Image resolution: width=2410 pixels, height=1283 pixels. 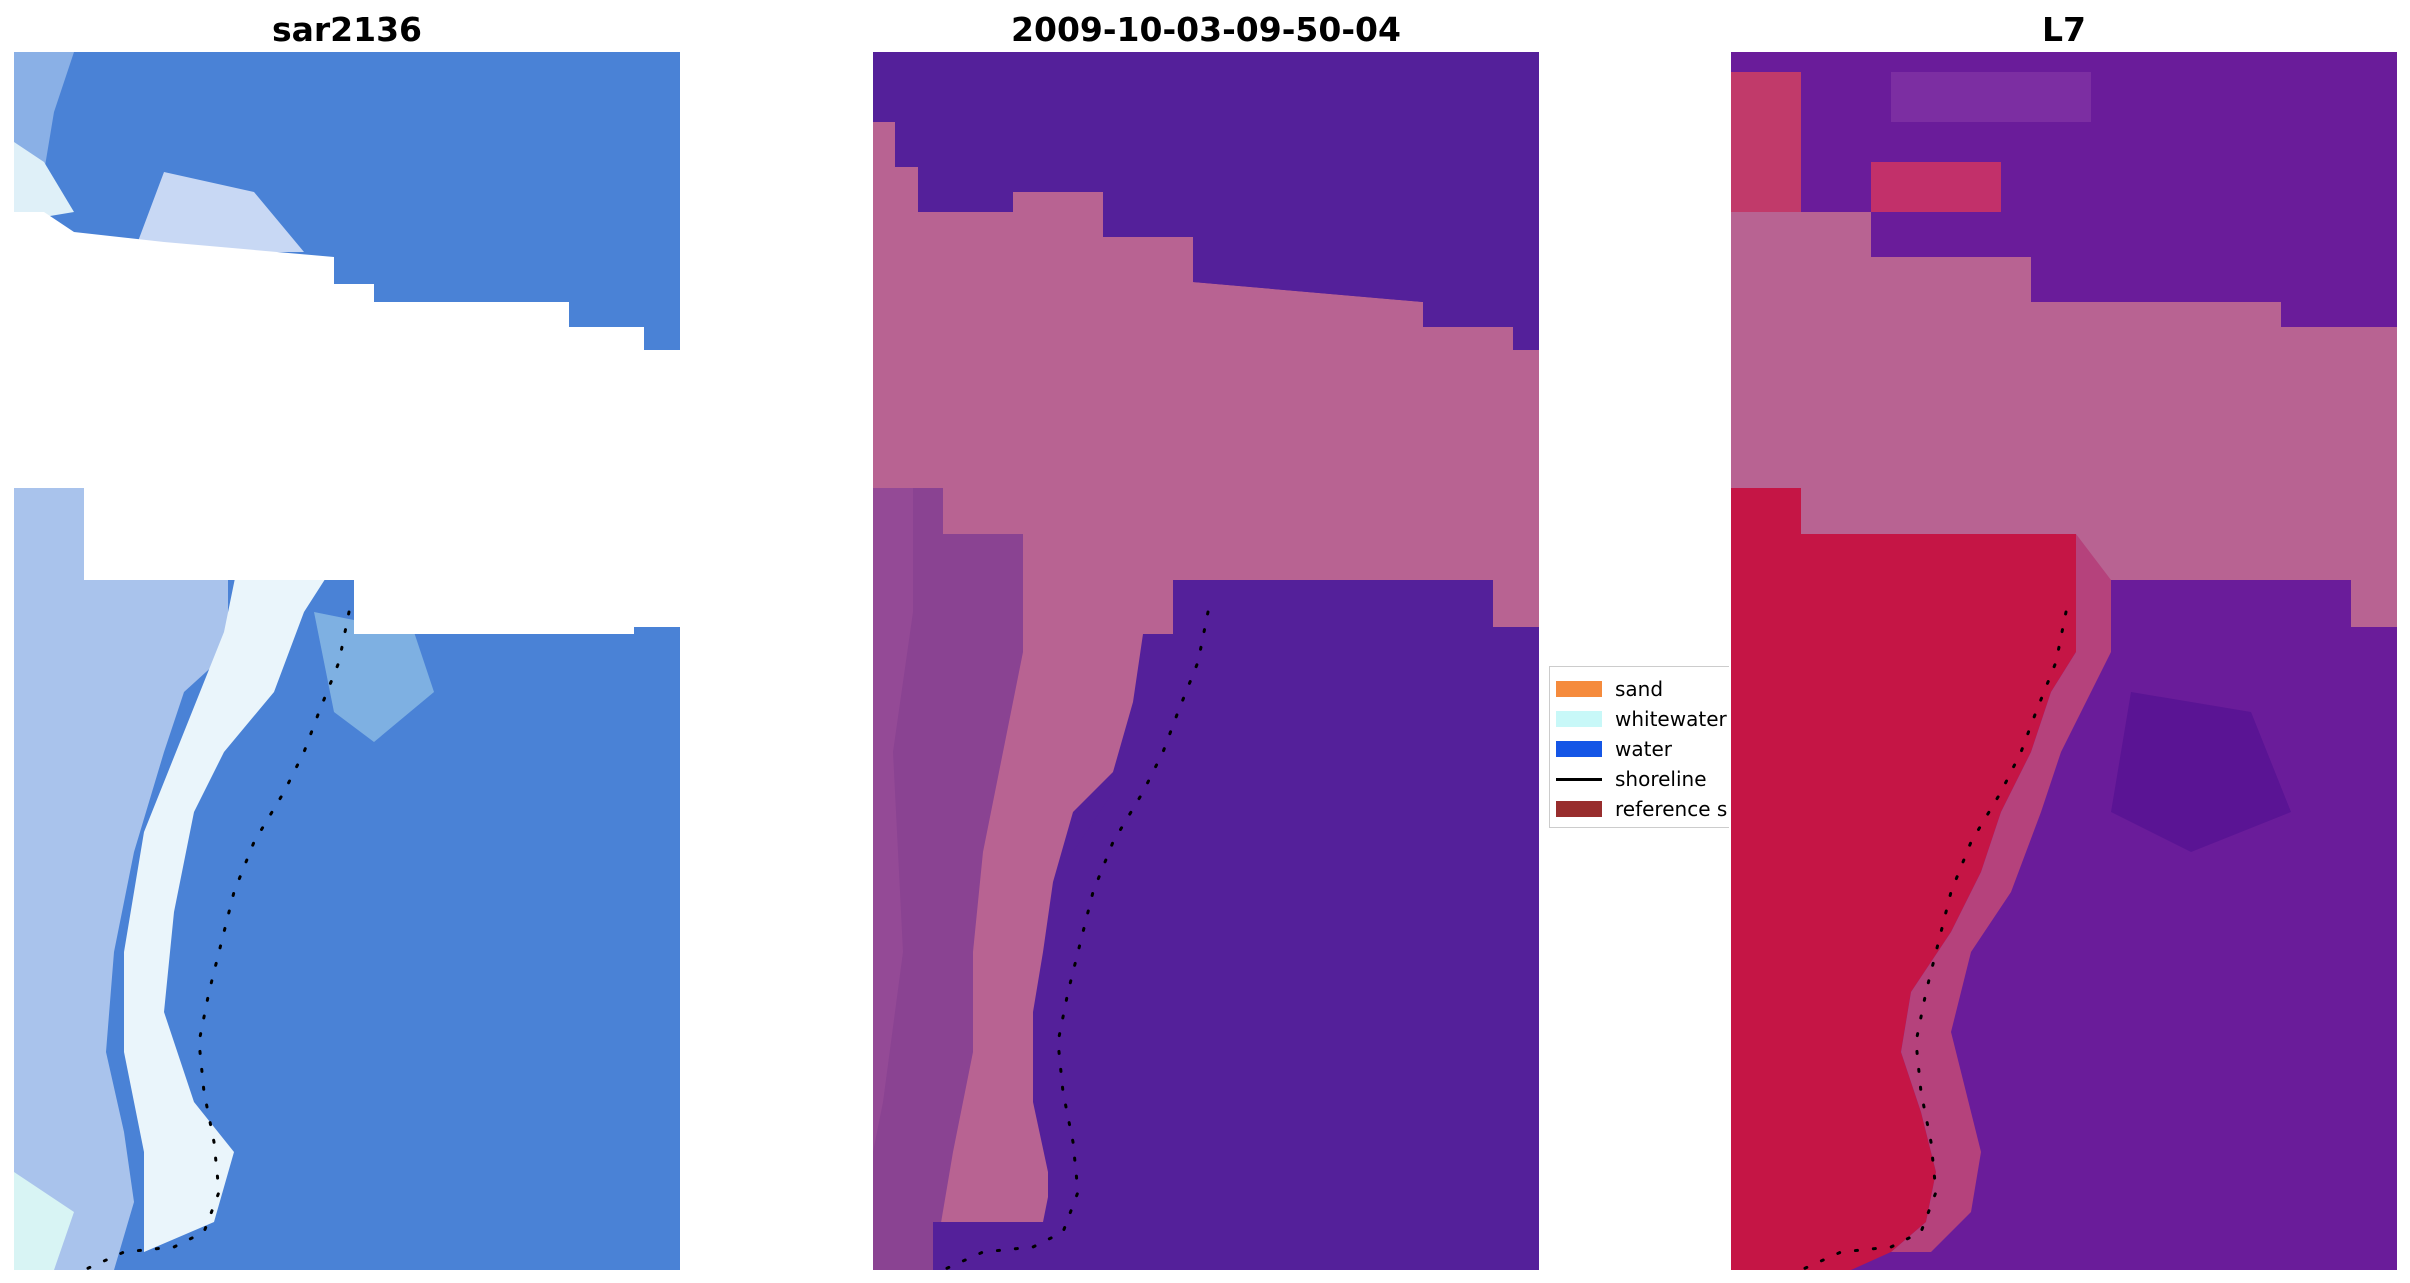 I want to click on legend-item-shoreline: shoreline, so click(x=1639, y=779).